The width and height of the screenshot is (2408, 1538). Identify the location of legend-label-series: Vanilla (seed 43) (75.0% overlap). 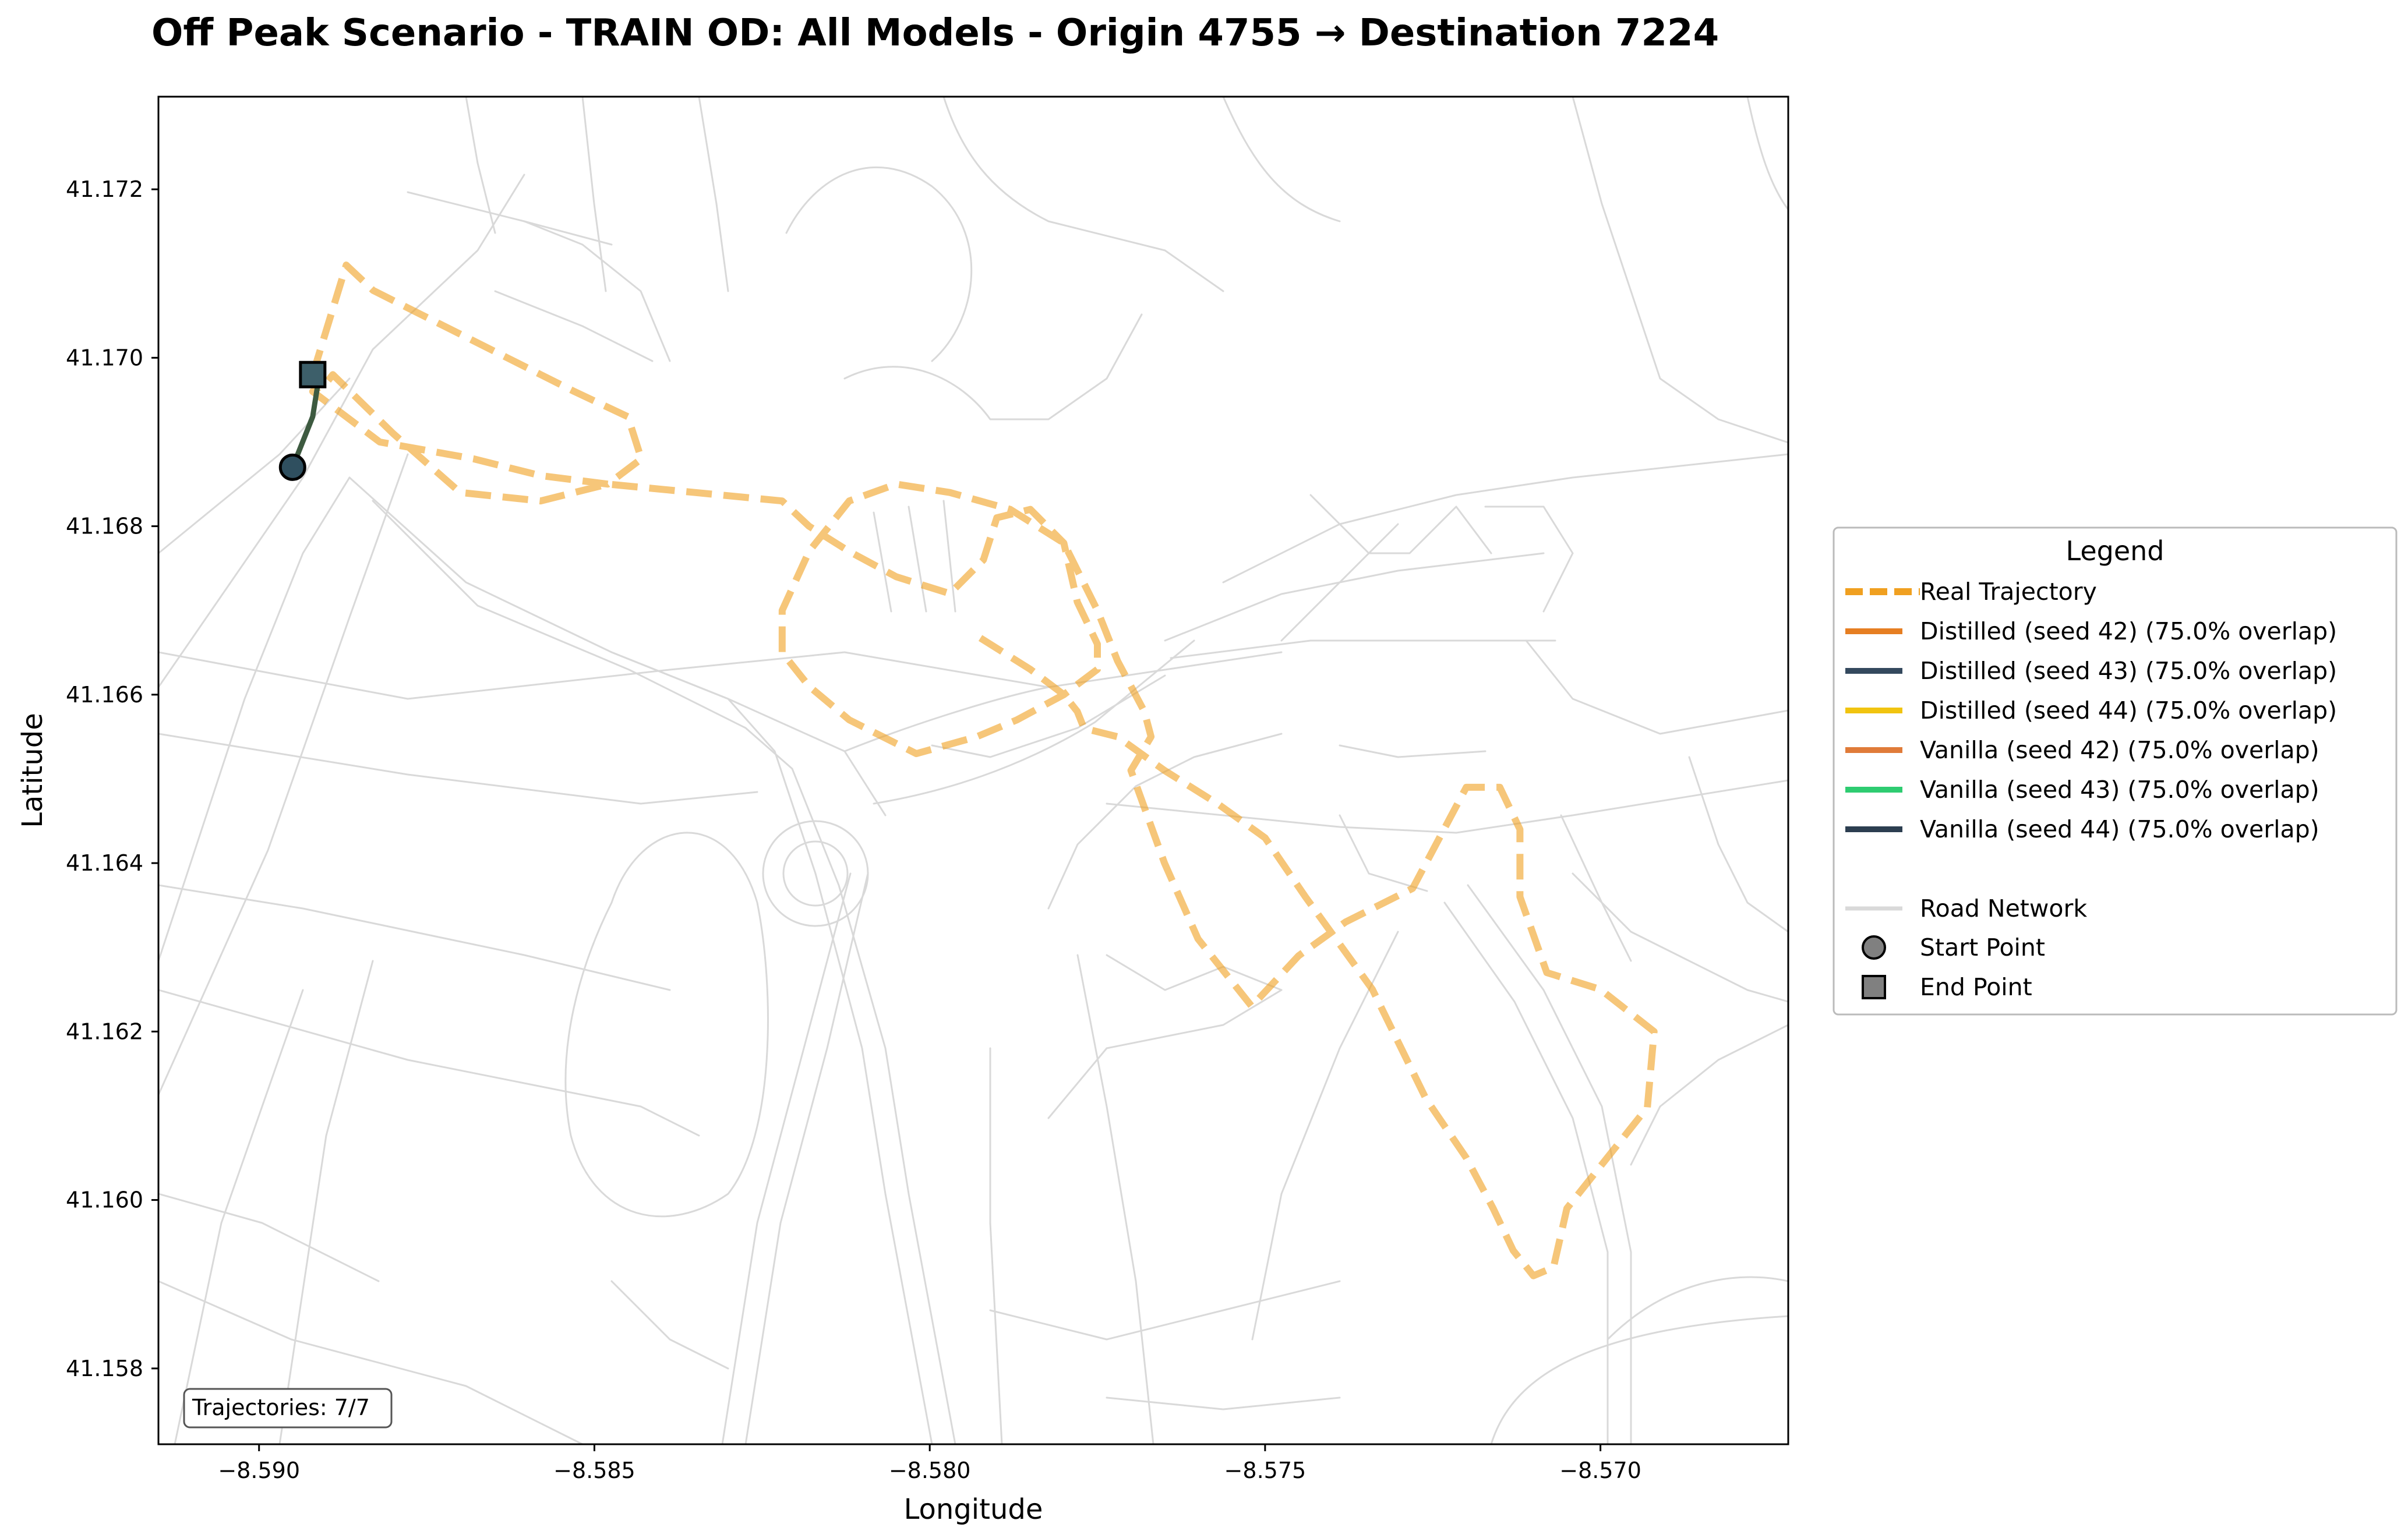
(2119, 790).